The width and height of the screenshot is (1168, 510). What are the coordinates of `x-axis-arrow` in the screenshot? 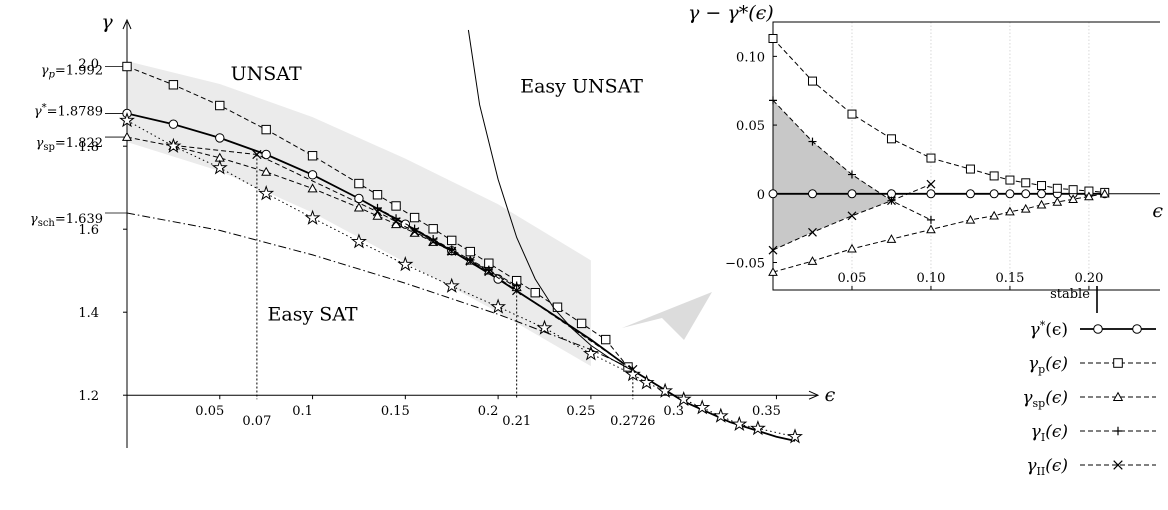 It's located at (814, 395).